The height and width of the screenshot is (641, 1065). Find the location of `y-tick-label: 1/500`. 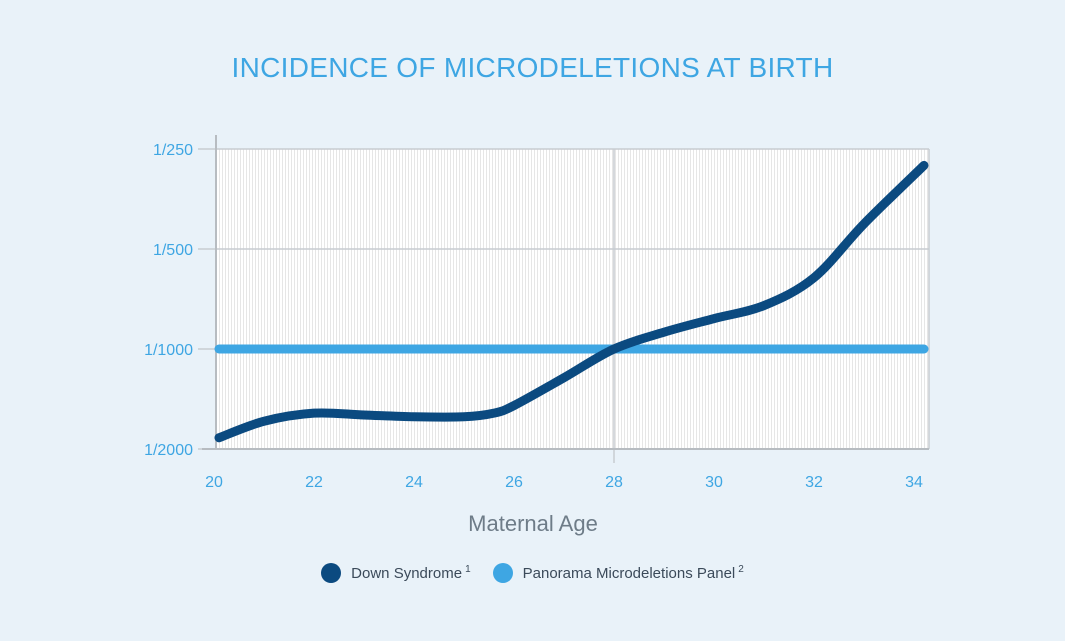

y-tick-label: 1/500 is located at coordinates (173, 250).